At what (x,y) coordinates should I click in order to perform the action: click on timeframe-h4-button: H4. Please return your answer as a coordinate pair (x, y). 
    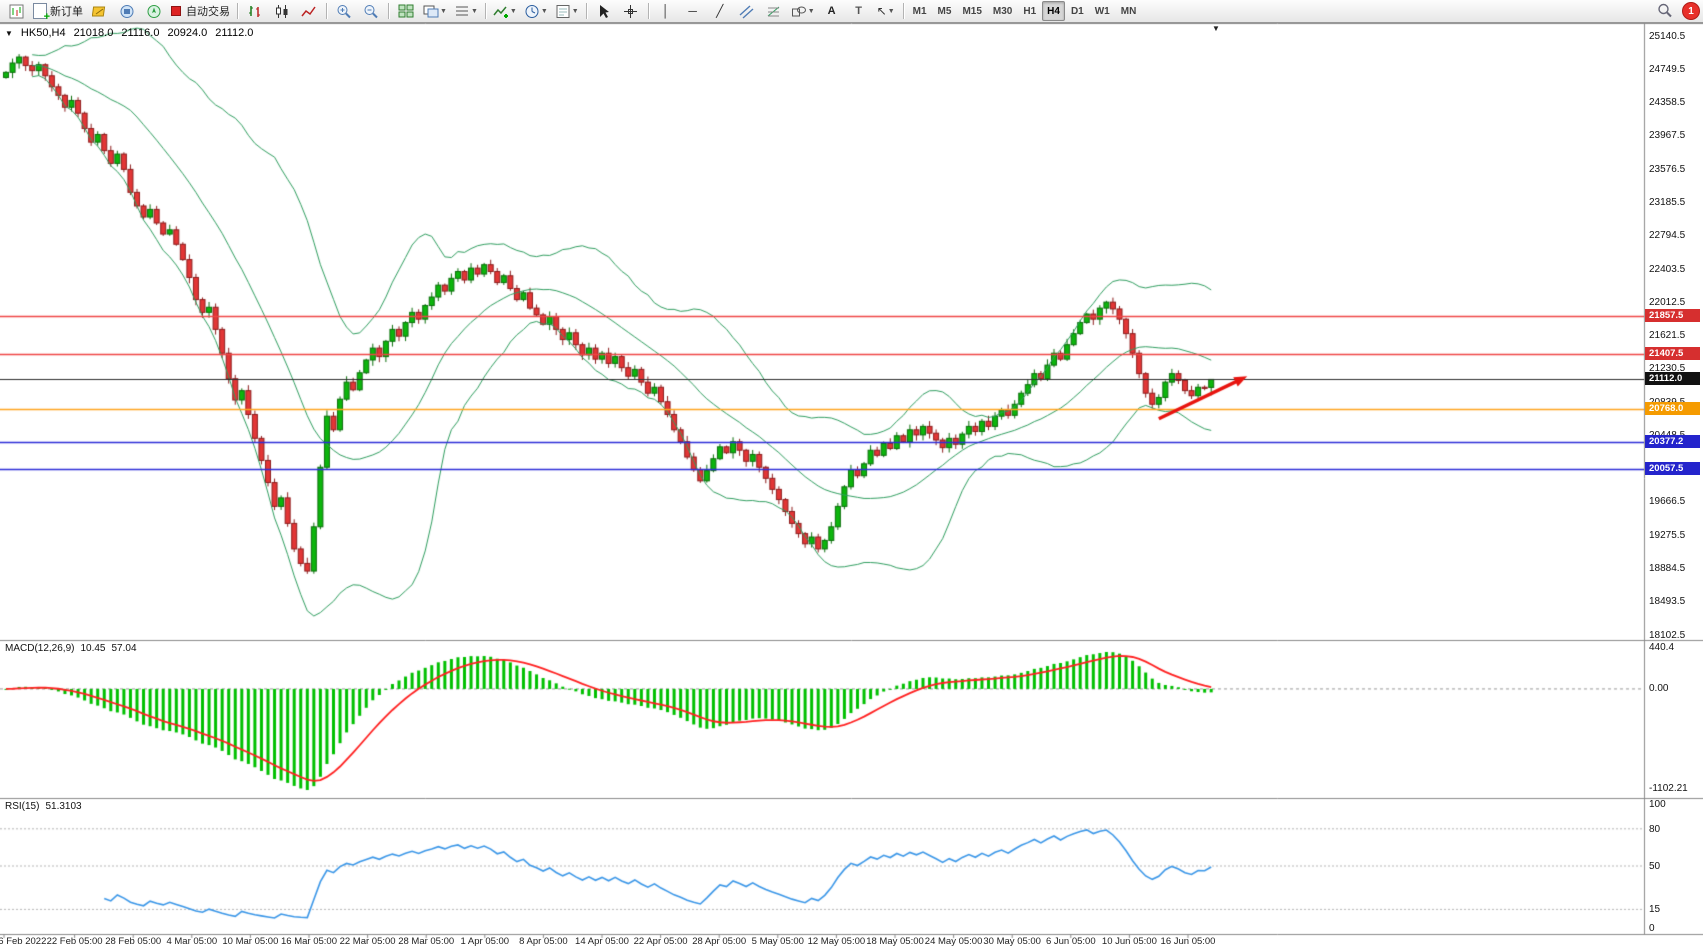
    Looking at the image, I should click on (1053, 11).